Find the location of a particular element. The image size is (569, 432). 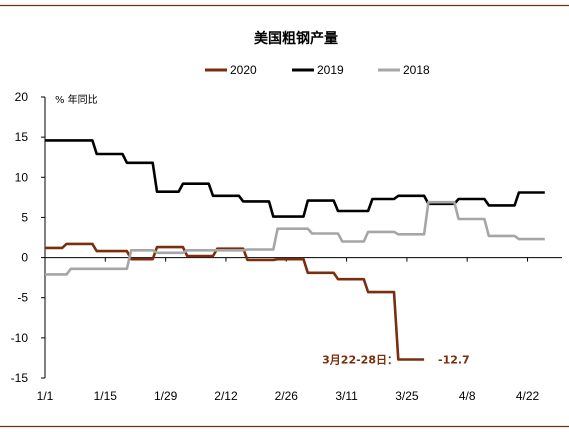

y-unit-label: % 年同比 is located at coordinates (76, 99).